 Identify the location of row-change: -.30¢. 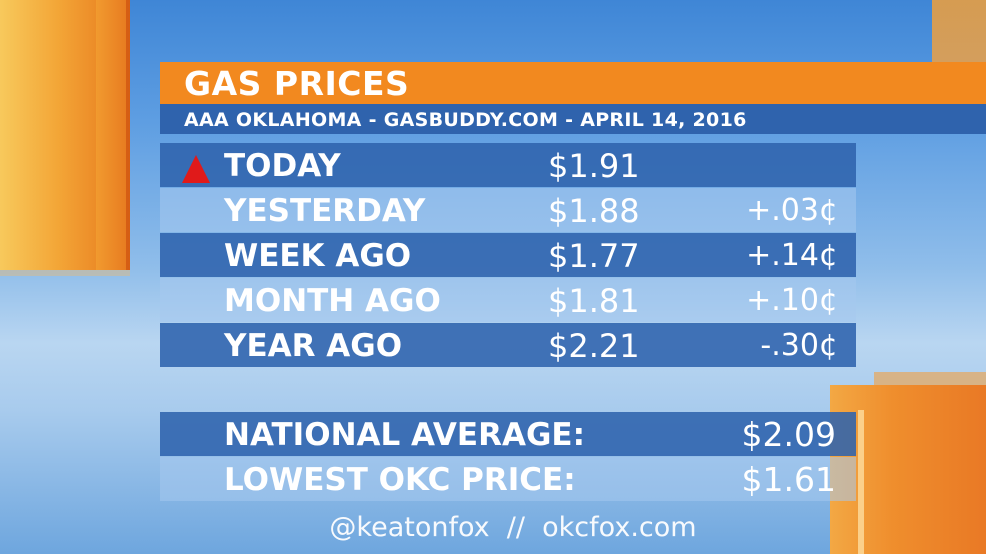
(799, 345).